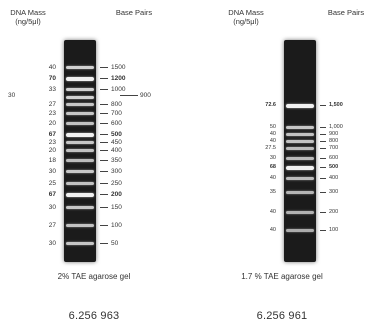 This screenshot has height=329, width=376. I want to click on bp-label: 350, so click(116, 160).